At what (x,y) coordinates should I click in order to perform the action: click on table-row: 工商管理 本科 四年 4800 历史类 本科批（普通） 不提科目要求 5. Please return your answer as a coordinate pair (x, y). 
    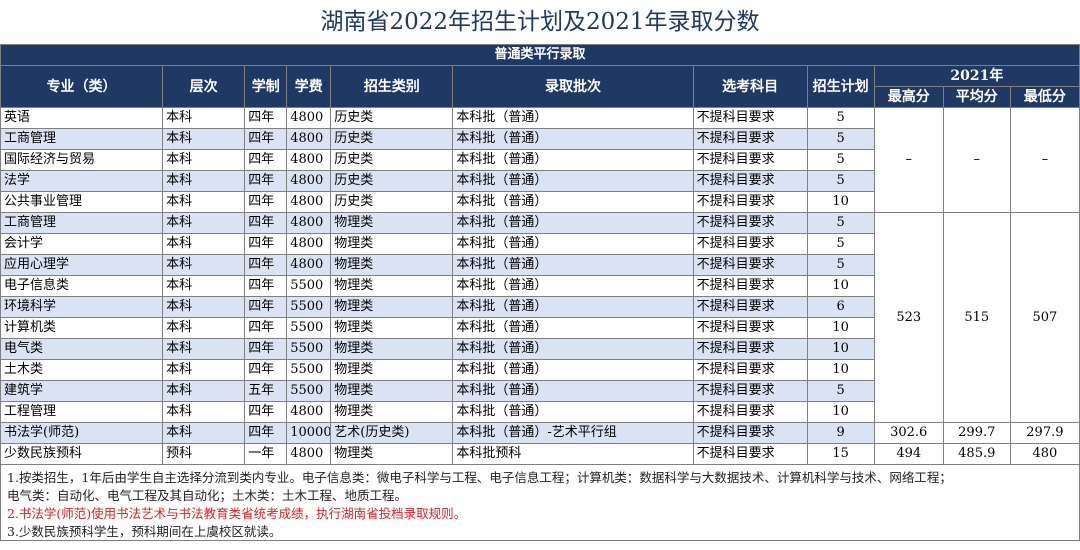
    Looking at the image, I should click on (540, 139).